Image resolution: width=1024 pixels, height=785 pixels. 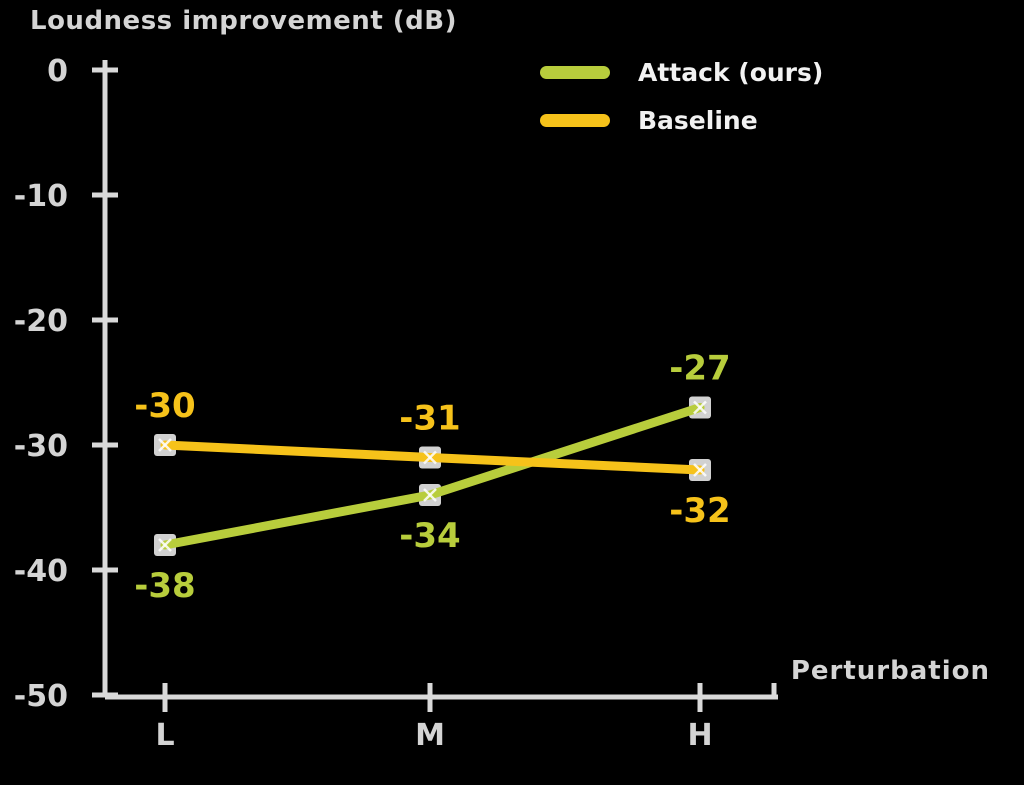 I want to click on point-label: -34, so click(x=429, y=536).